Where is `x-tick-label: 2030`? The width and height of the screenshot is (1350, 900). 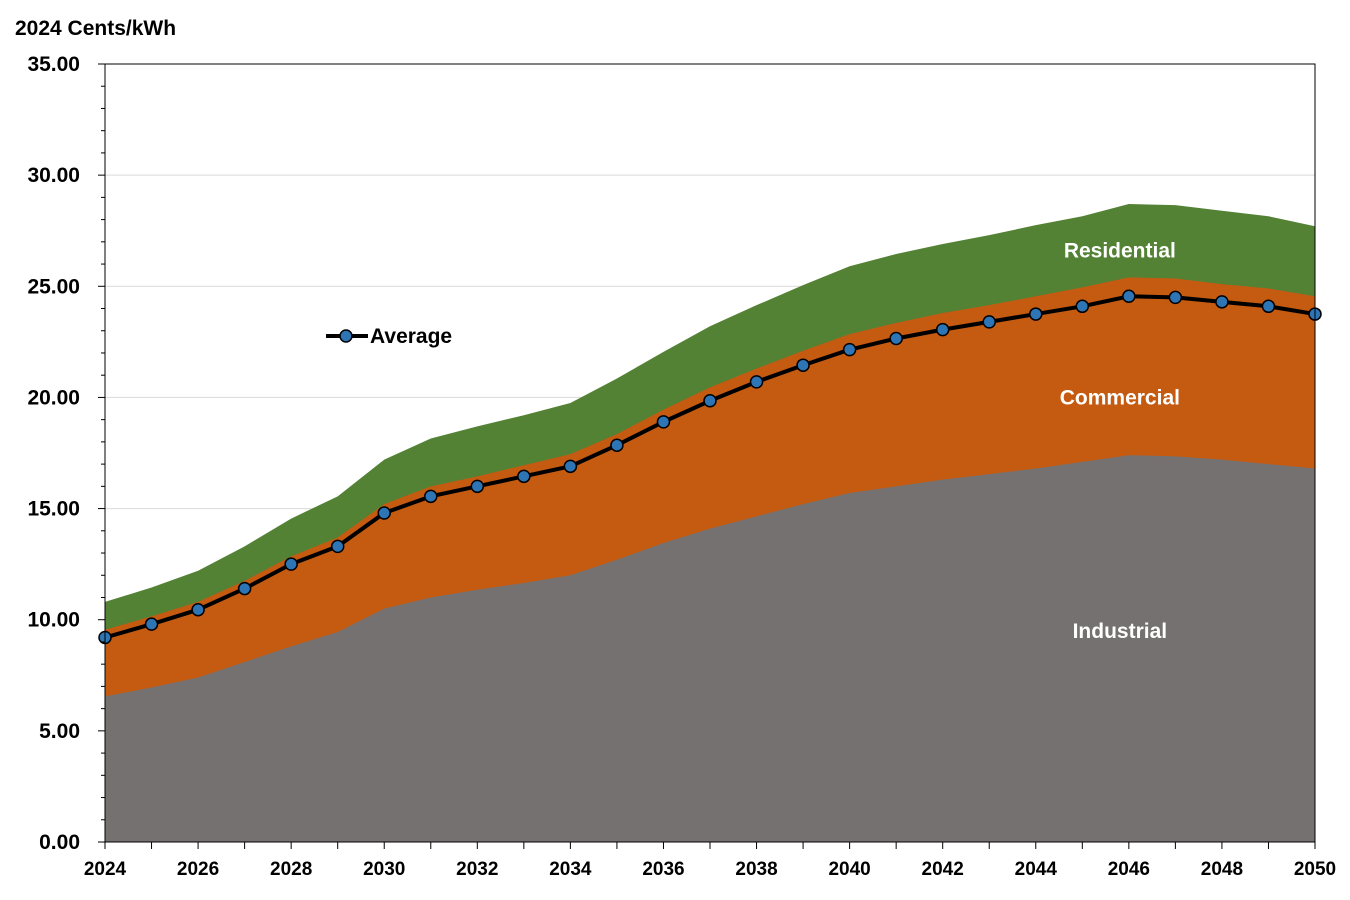
x-tick-label: 2030 is located at coordinates (384, 869).